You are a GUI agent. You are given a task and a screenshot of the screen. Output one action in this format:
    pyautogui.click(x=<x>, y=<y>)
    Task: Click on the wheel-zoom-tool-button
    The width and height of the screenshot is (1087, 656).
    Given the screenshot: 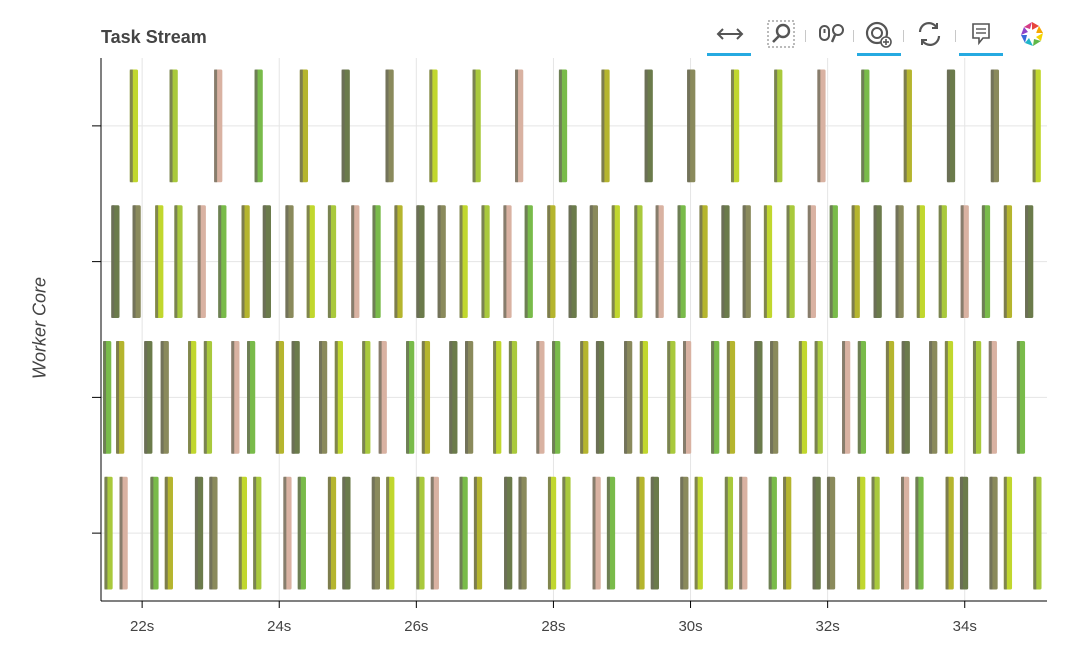 What is the action you would take?
    pyautogui.click(x=831, y=34)
    